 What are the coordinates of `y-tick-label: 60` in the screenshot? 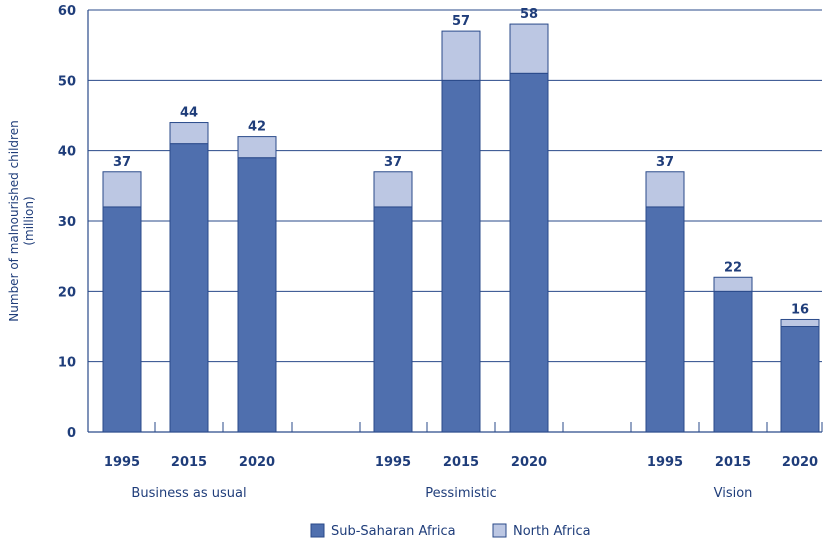 It's located at (67, 11).